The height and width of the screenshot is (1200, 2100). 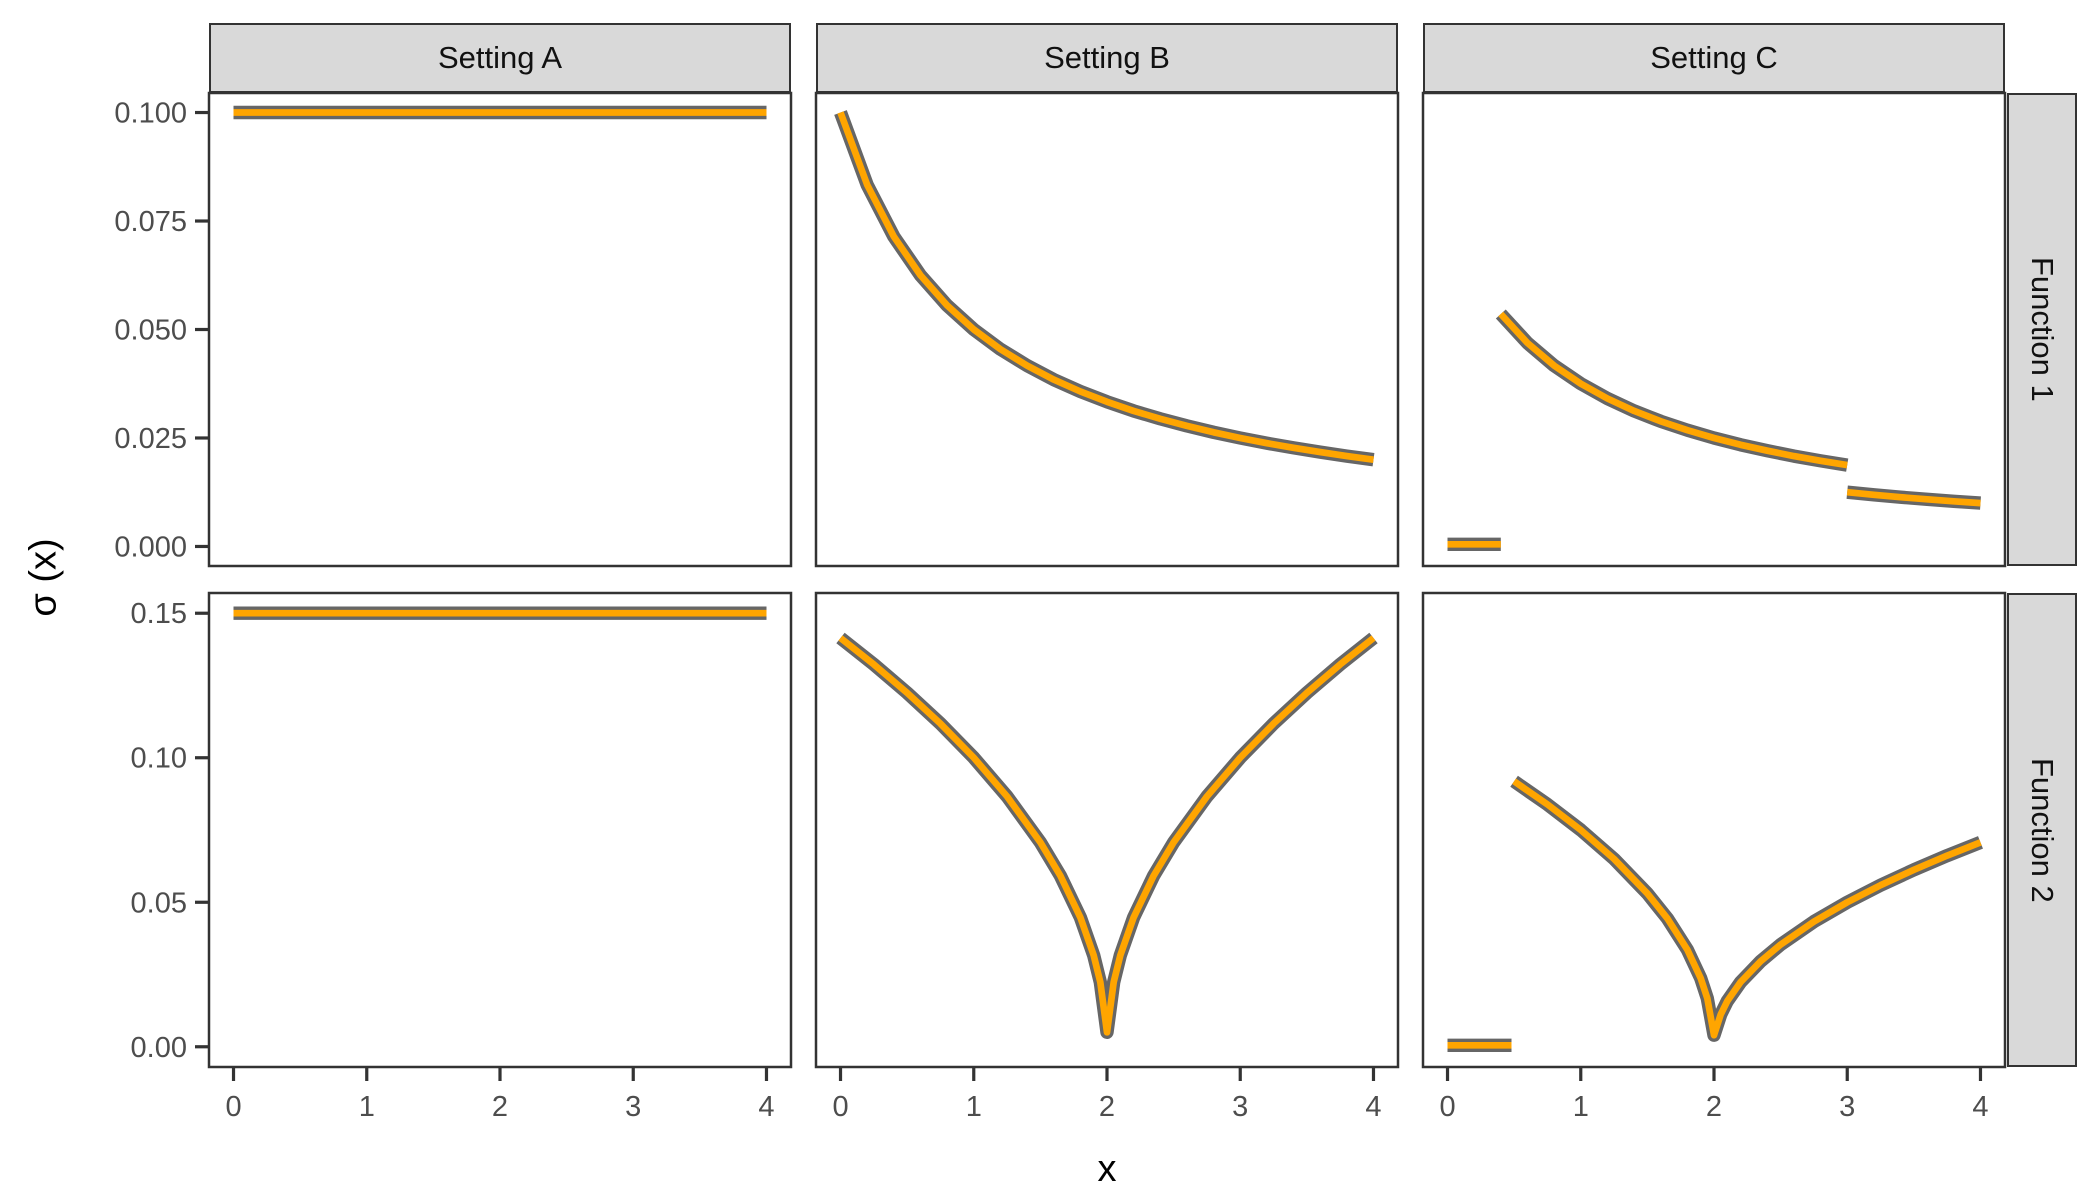 What do you see at coordinates (43, 577) in the screenshot?
I see `y-axis-title: σ (x)` at bounding box center [43, 577].